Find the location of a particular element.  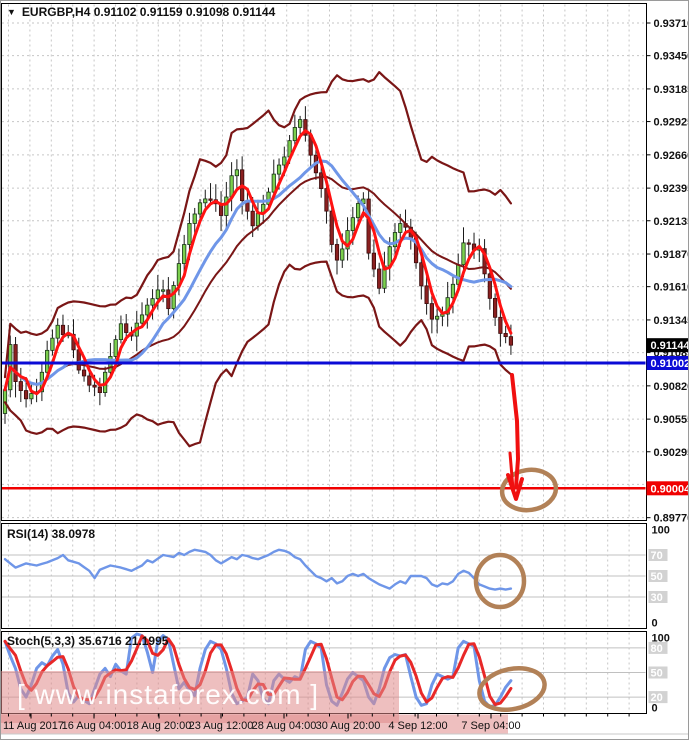

svg-text: 30 is located at coordinates (657, 598).